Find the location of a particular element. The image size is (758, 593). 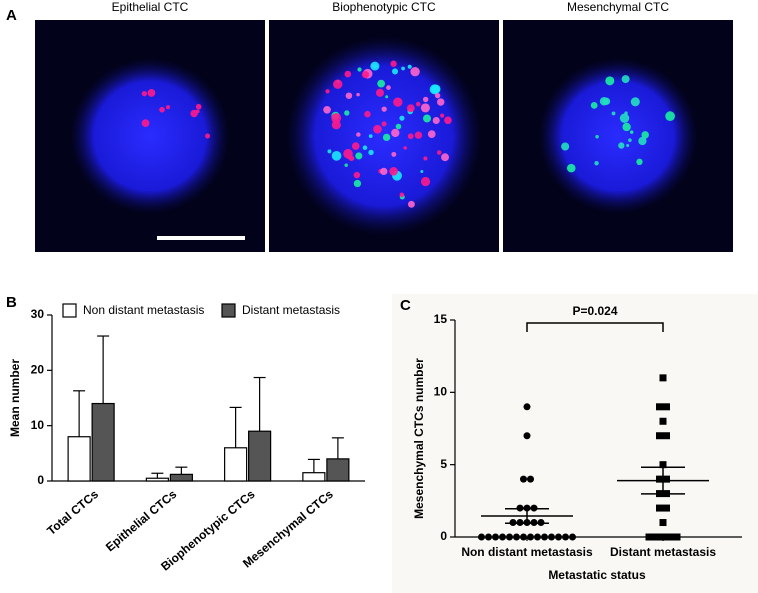

panel-letter: A is located at coordinates (11, 15).